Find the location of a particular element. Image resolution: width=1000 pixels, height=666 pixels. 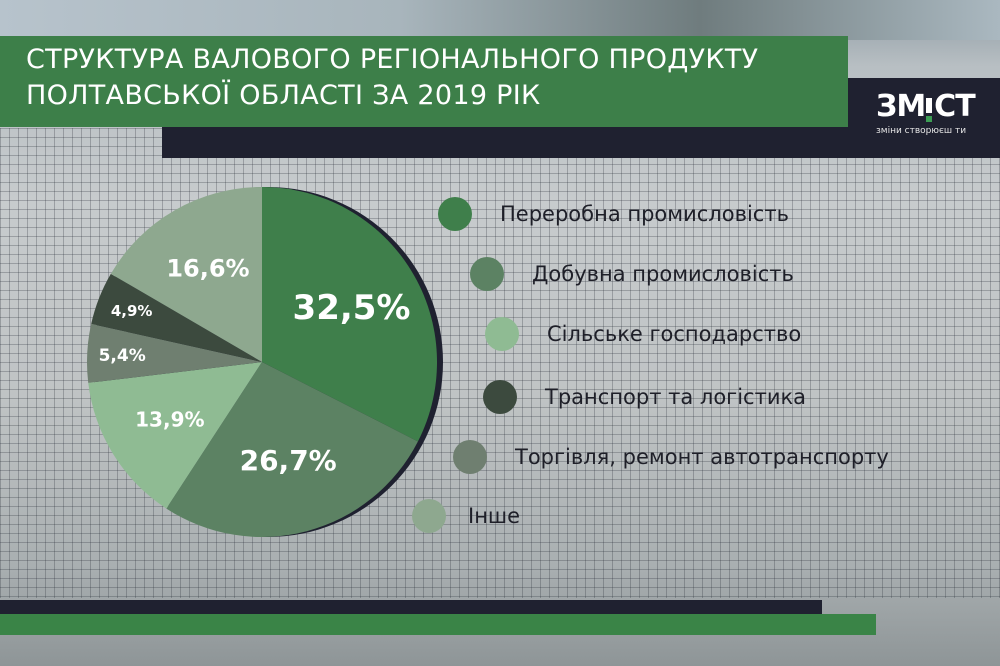

legend-item: Переробна промисловість is located at coordinates (613, 214).